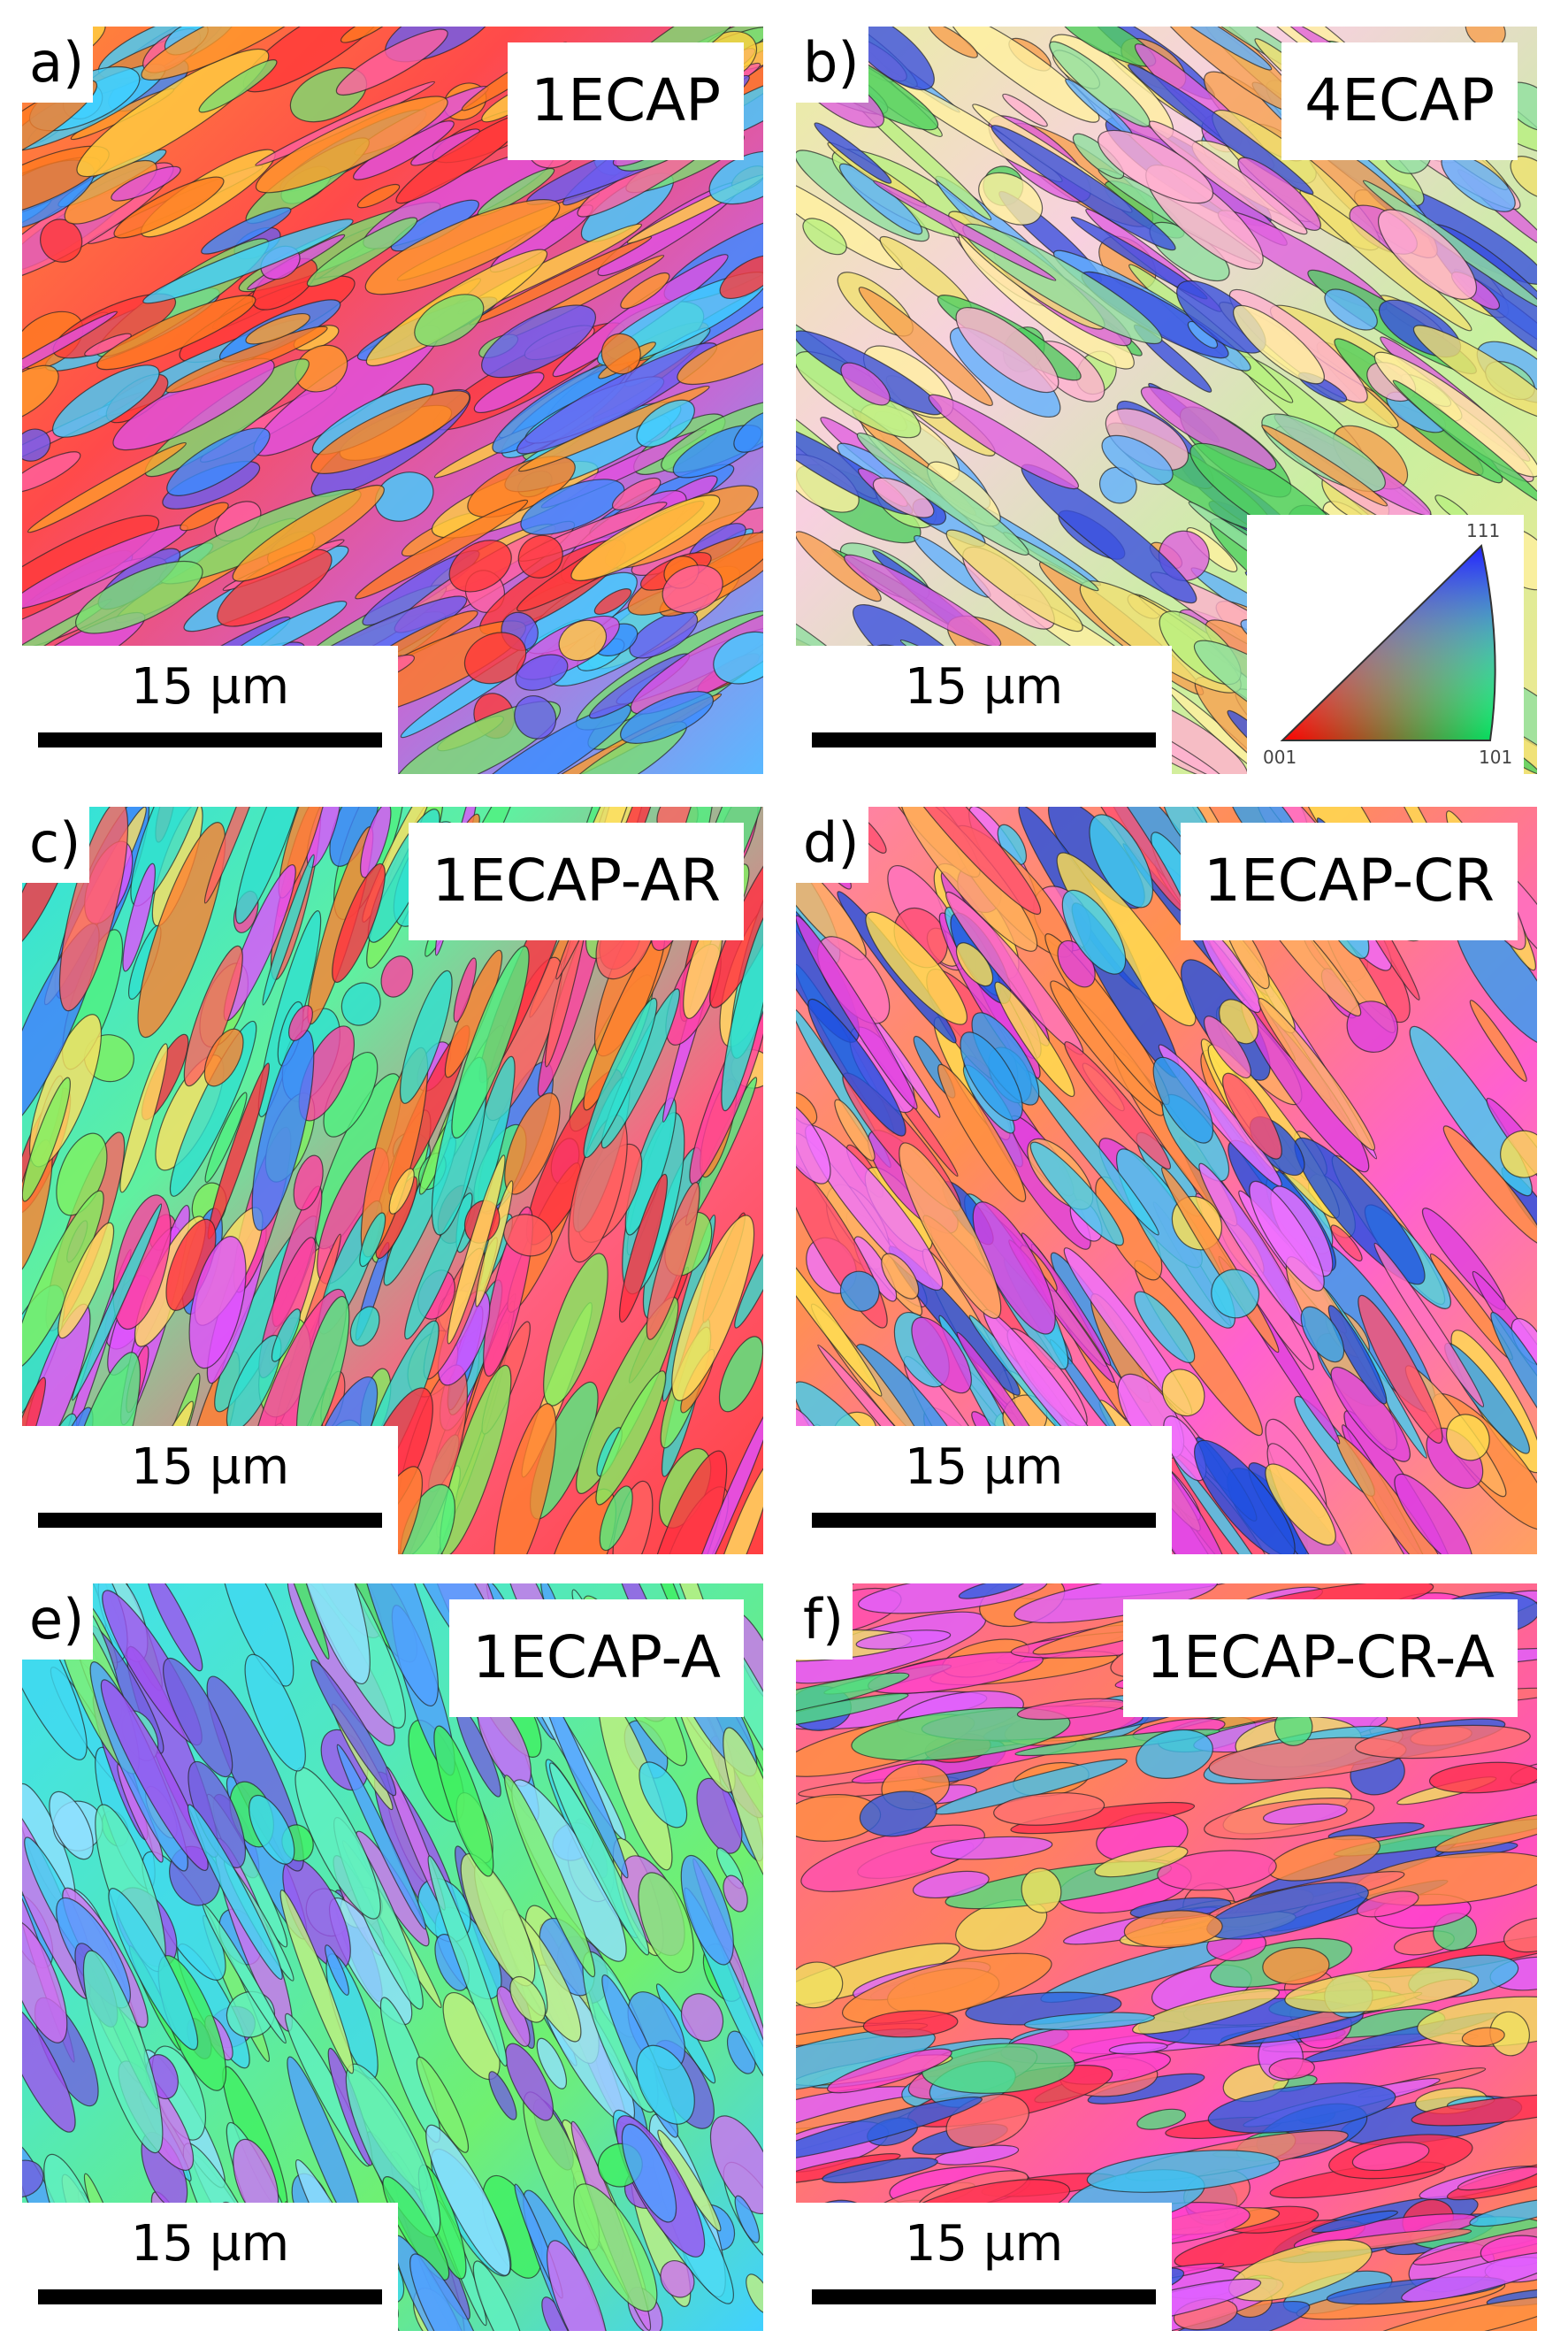  I want to click on scale-bar-box: 15 µm, so click(210, 2267).